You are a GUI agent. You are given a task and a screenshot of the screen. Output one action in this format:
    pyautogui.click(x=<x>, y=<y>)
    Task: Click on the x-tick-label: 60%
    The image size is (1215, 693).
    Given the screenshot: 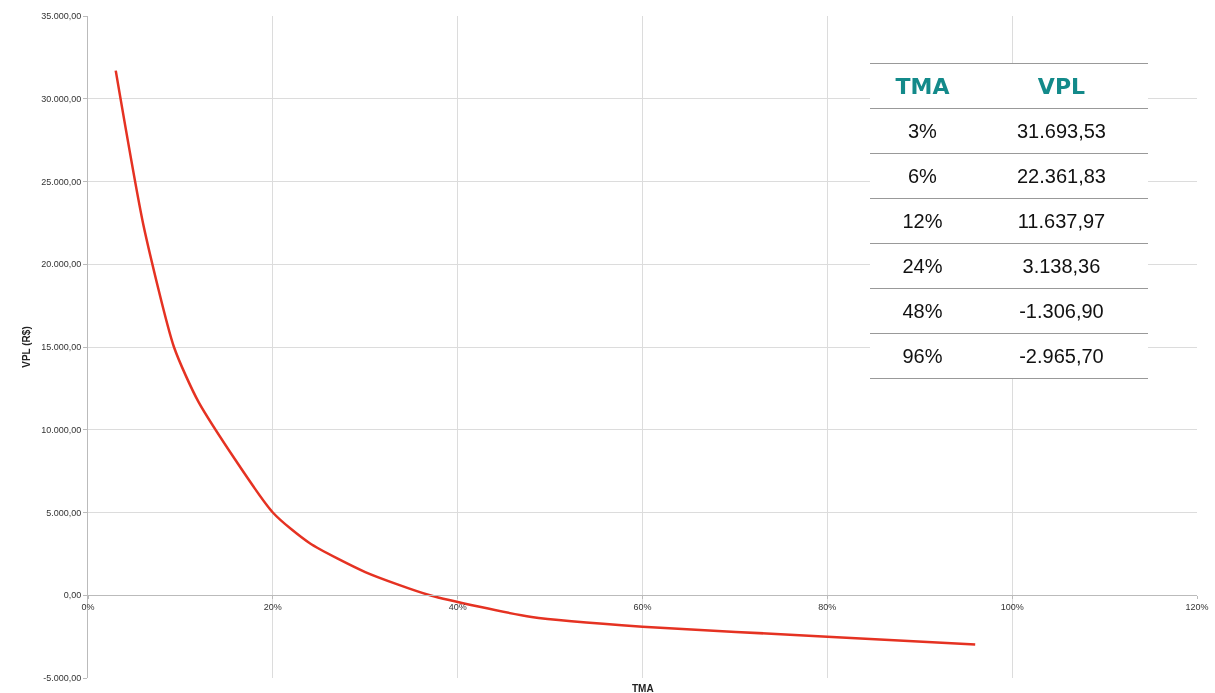 What is the action you would take?
    pyautogui.click(x=642, y=607)
    